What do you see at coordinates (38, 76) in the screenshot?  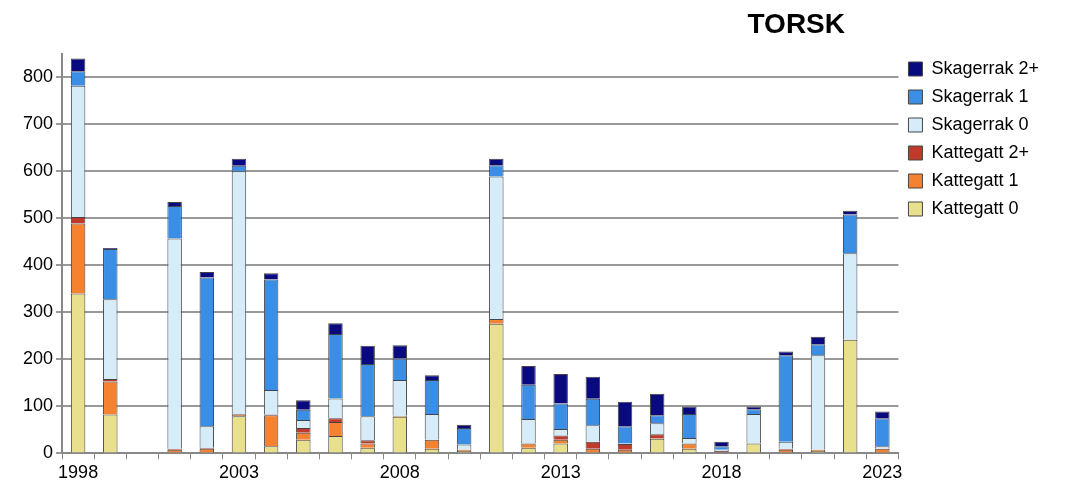 I see `y-tick-label: 800` at bounding box center [38, 76].